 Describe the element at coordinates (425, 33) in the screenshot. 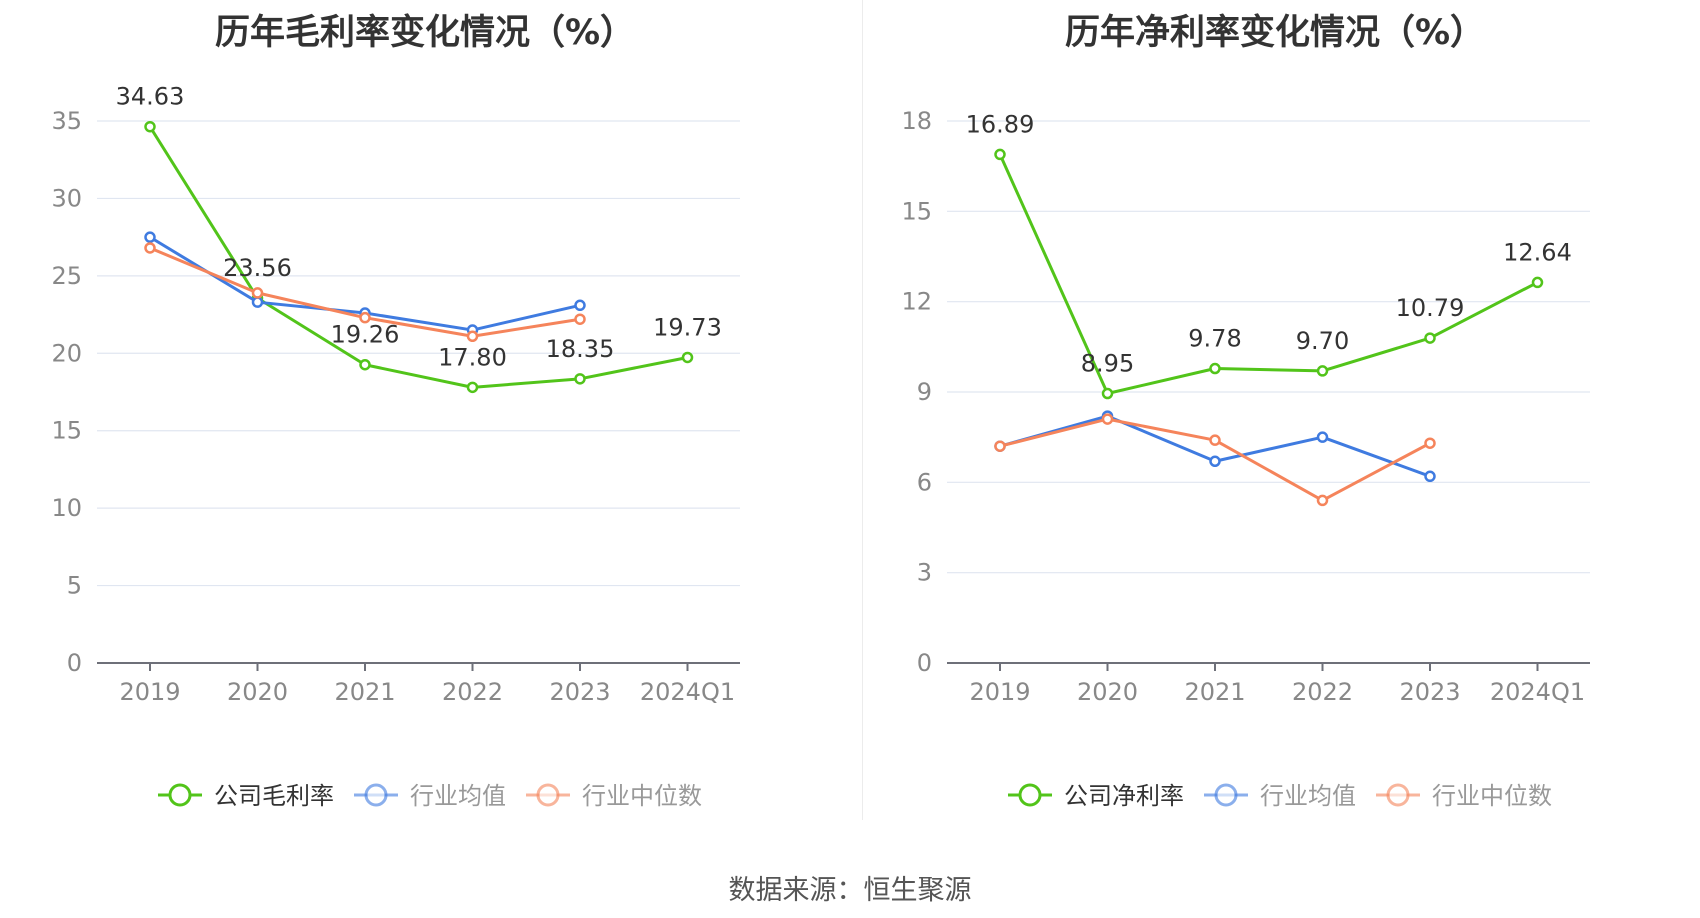

I see `chart-title-gross-margin: 历年毛利率变化情况（%）` at that location.